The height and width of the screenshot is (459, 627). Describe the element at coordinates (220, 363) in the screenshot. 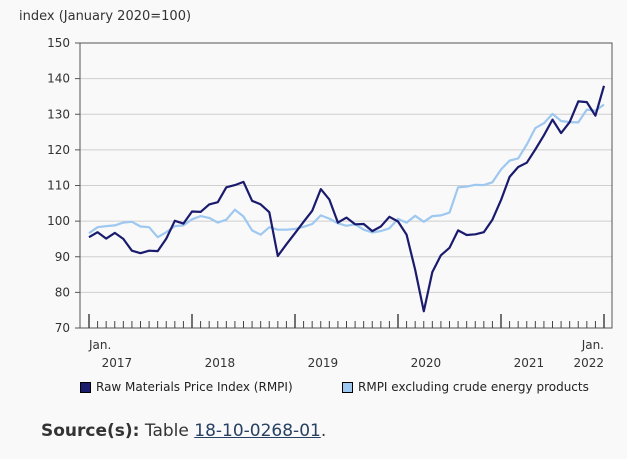

I see `x-year-label-2018: 2018` at that location.